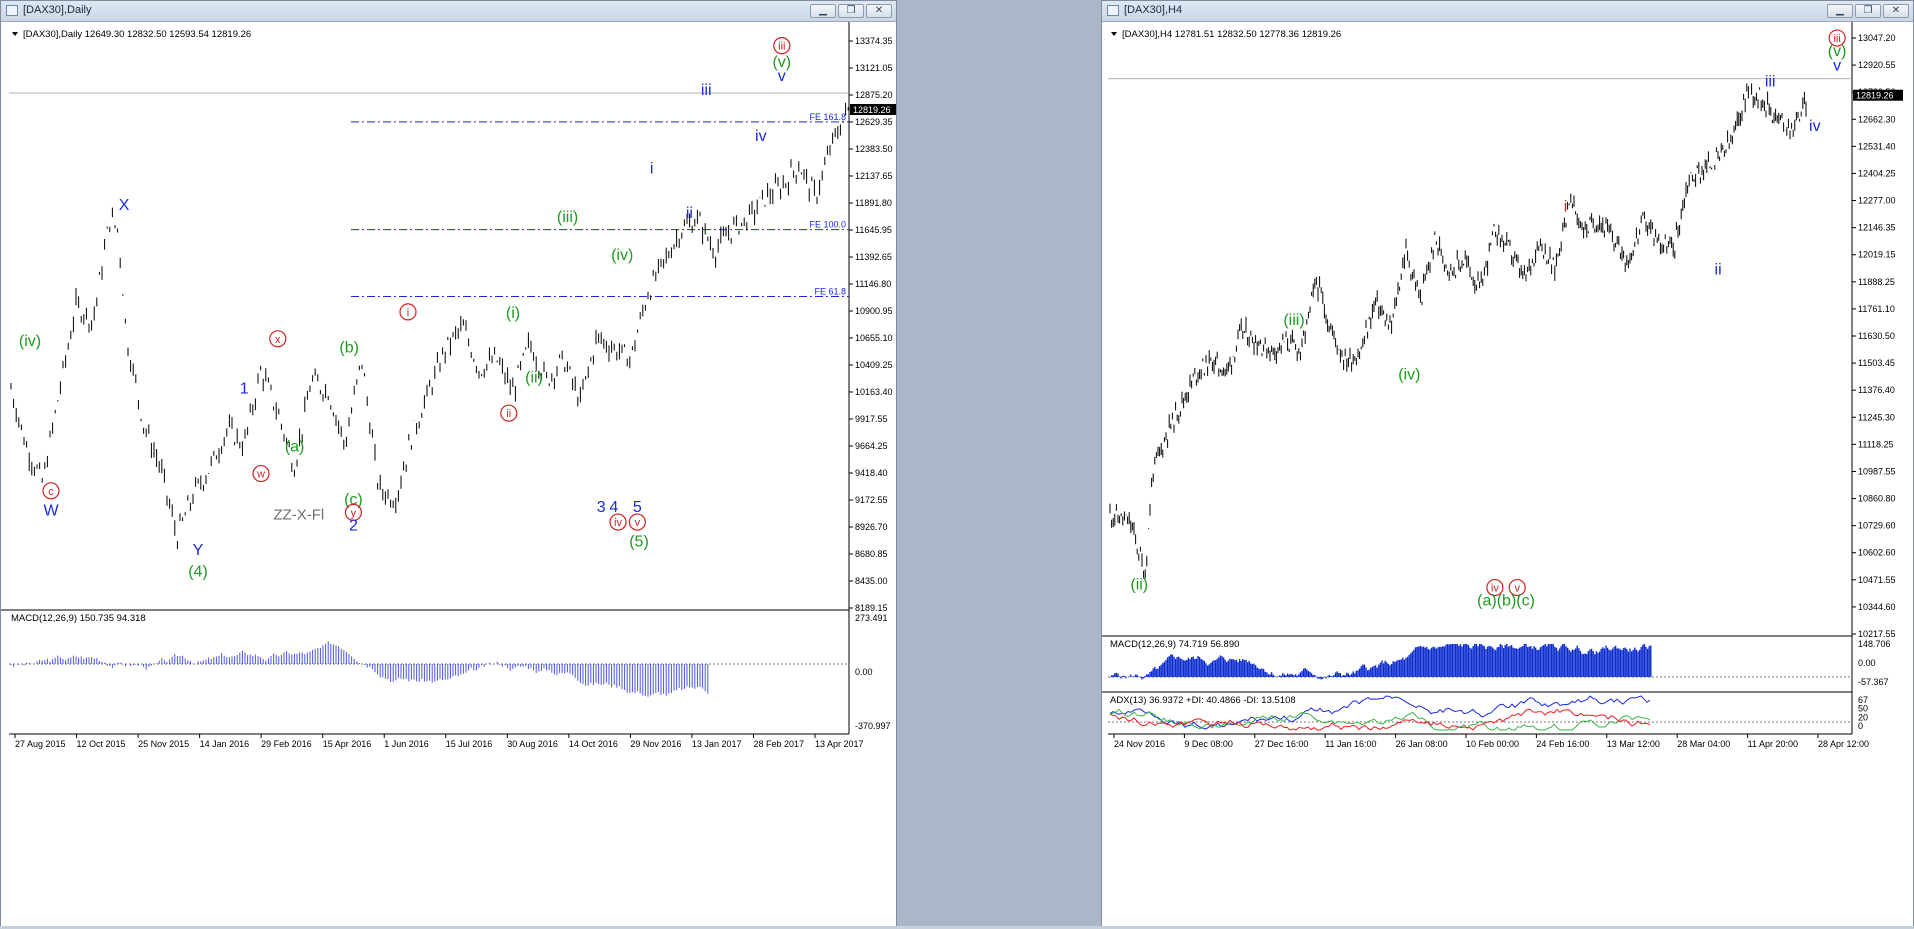 The width and height of the screenshot is (1914, 929). I want to click on price-axis-label: 10409.25, so click(874, 365).